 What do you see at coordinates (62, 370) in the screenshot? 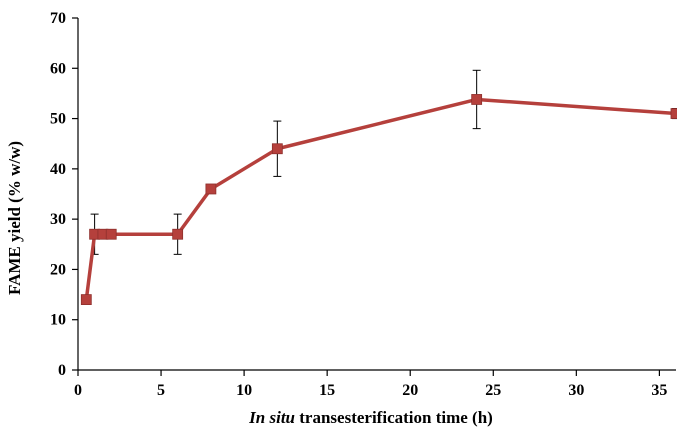
I see `y-tick-label: 0` at bounding box center [62, 370].